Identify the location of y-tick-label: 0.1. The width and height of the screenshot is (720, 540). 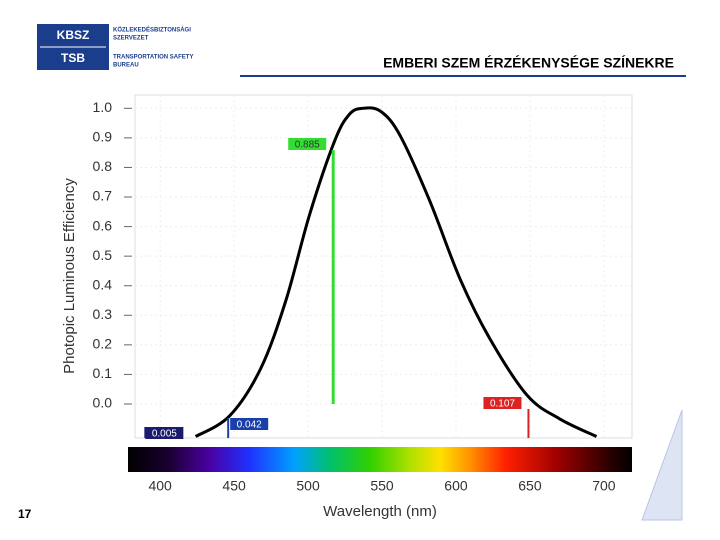
(103, 373).